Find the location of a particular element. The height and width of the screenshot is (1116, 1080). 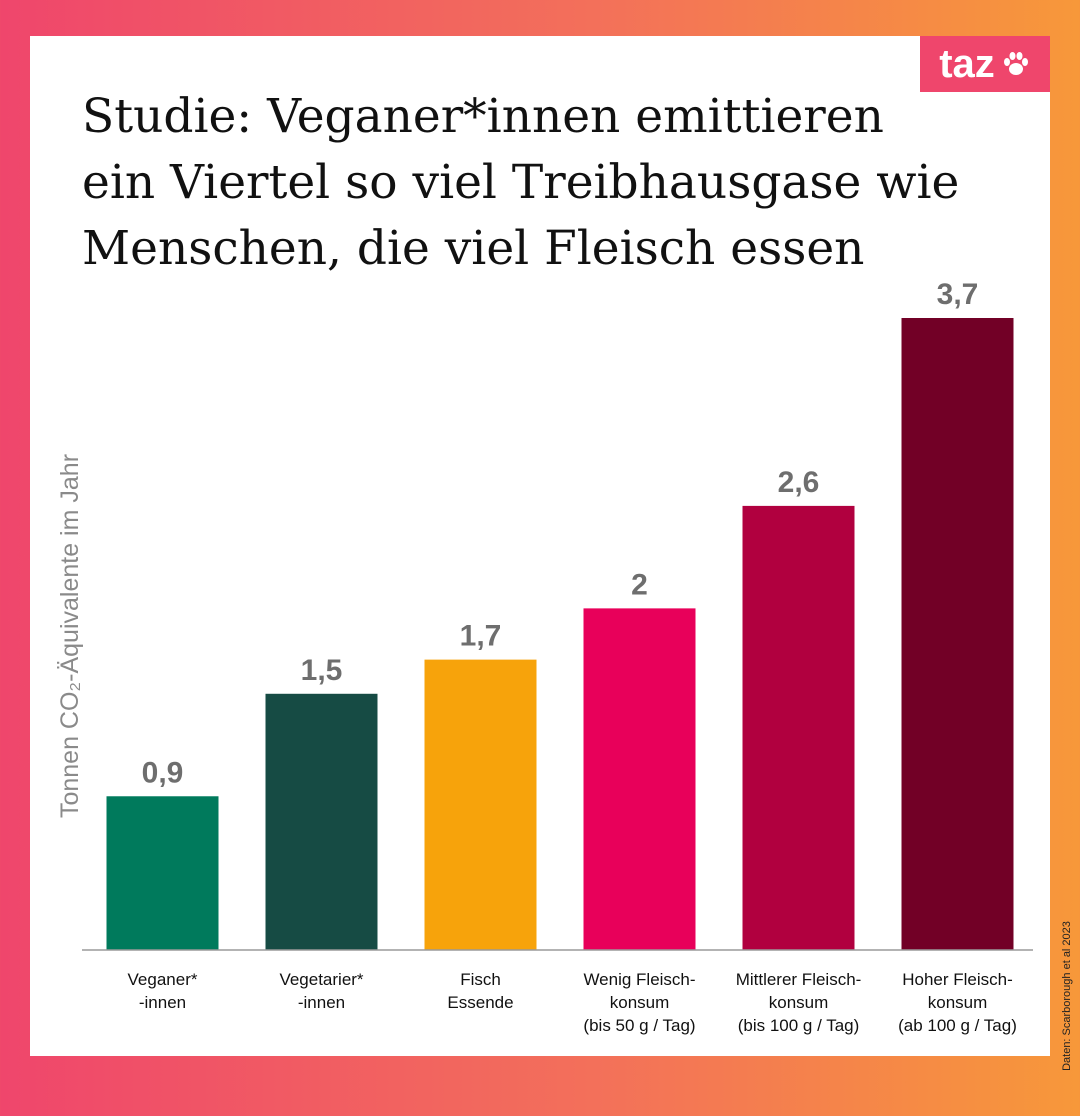

category-label-6-line-2: konsum is located at coordinates (958, 1002).